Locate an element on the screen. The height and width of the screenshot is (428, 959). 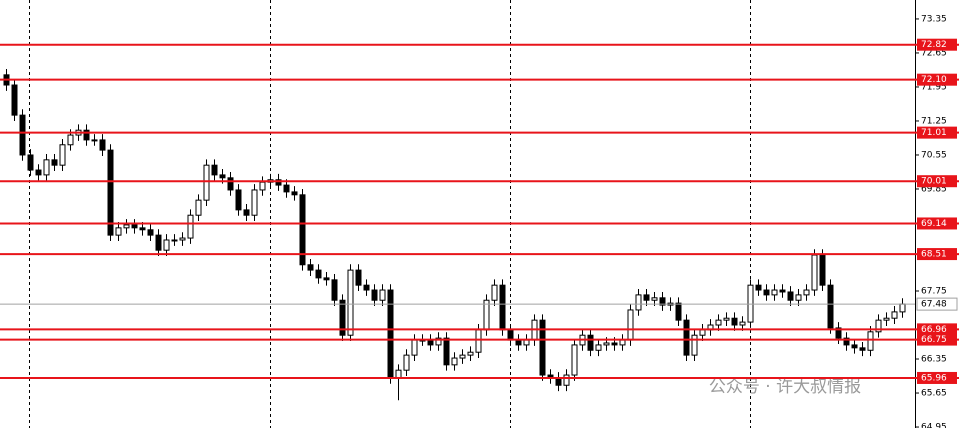
y-tick-label: 72.65 is located at coordinates (934, 53).